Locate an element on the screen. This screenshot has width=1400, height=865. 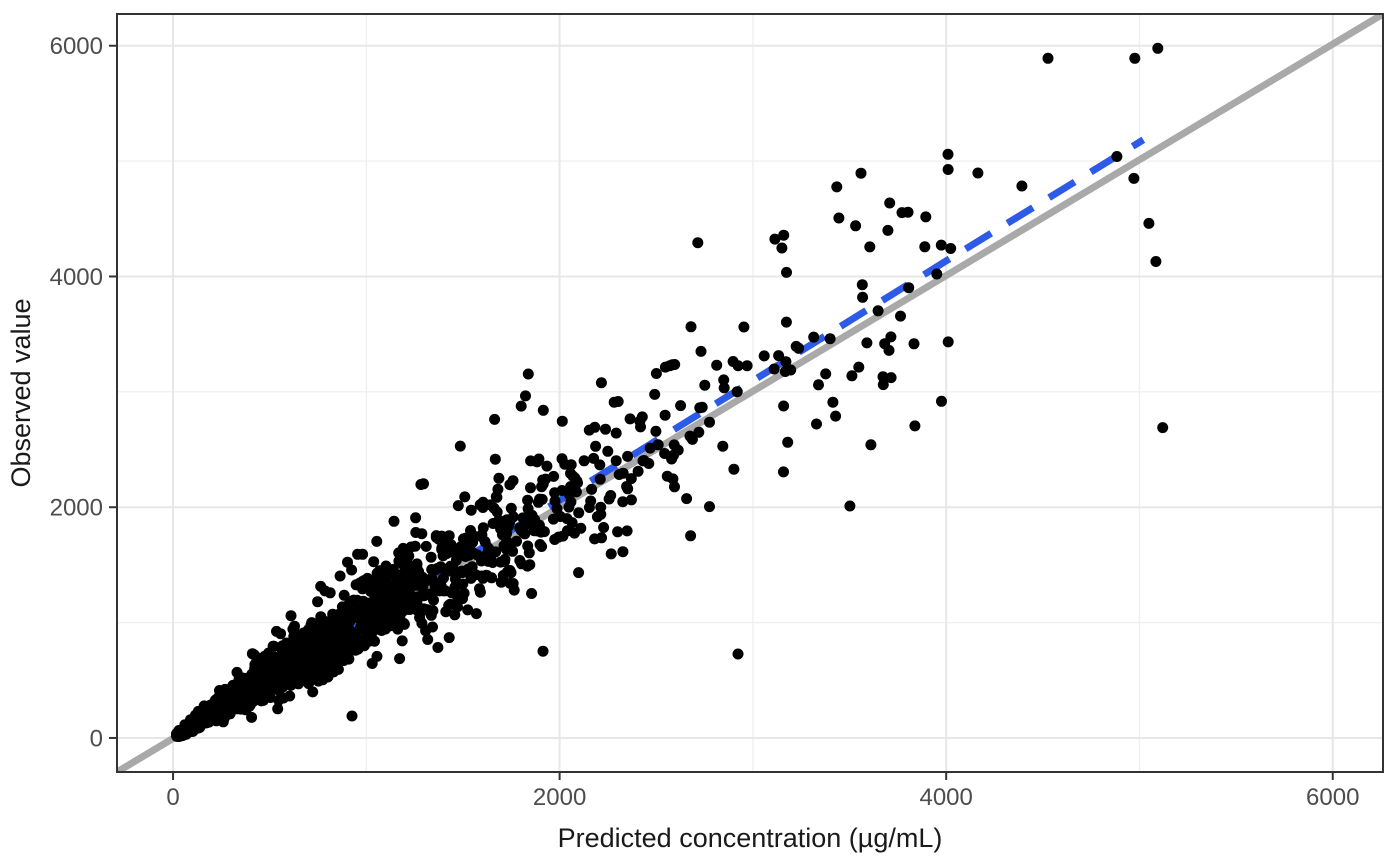
x-tick-label: 6000 is located at coordinates (1332, 797).